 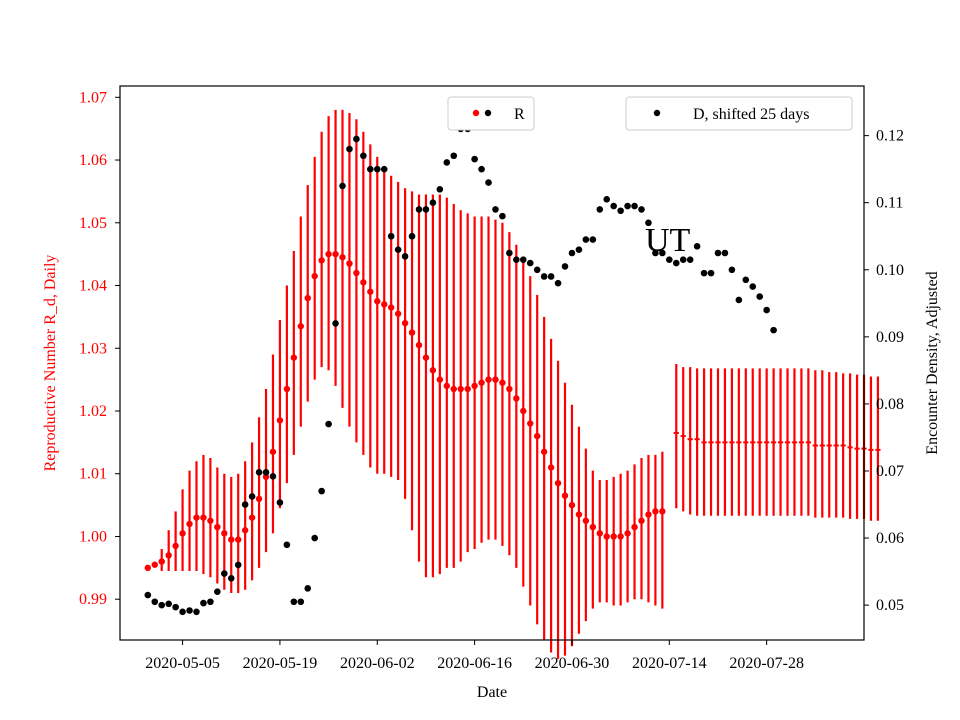 I want to click on right-y-tick-label: 0.07, so click(x=890, y=471).